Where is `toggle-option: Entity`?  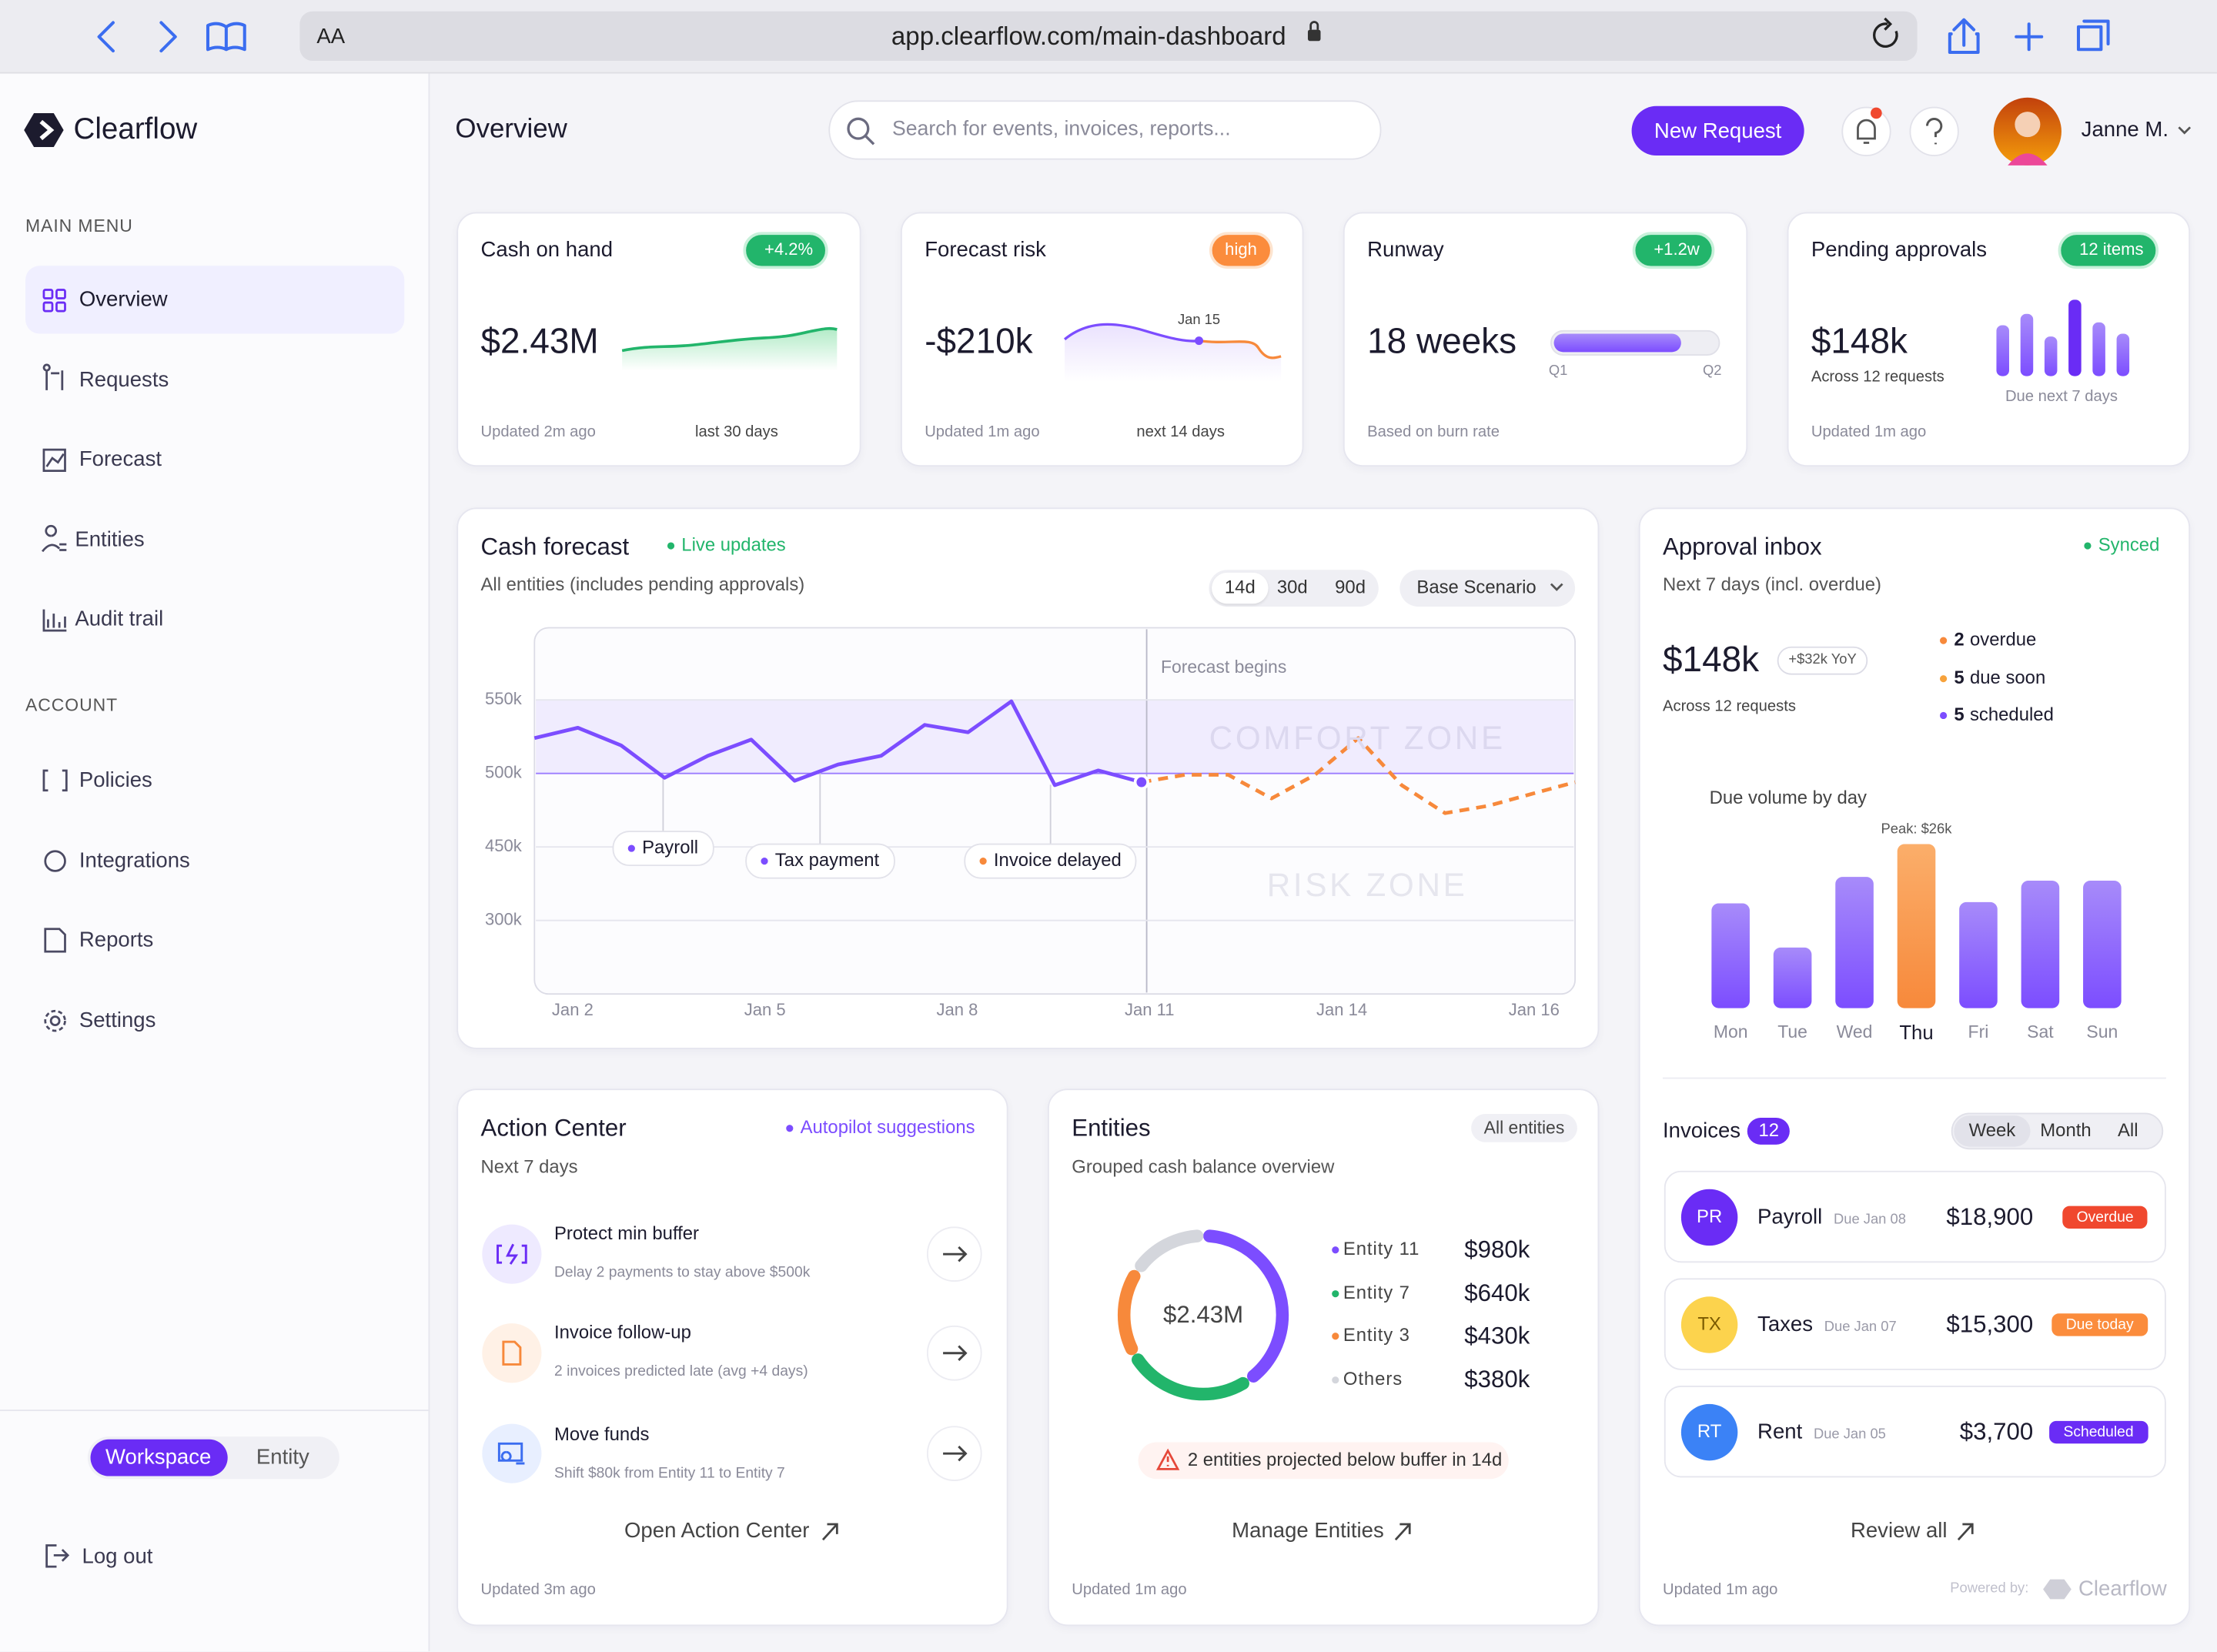 toggle-option: Entity is located at coordinates (282, 1457).